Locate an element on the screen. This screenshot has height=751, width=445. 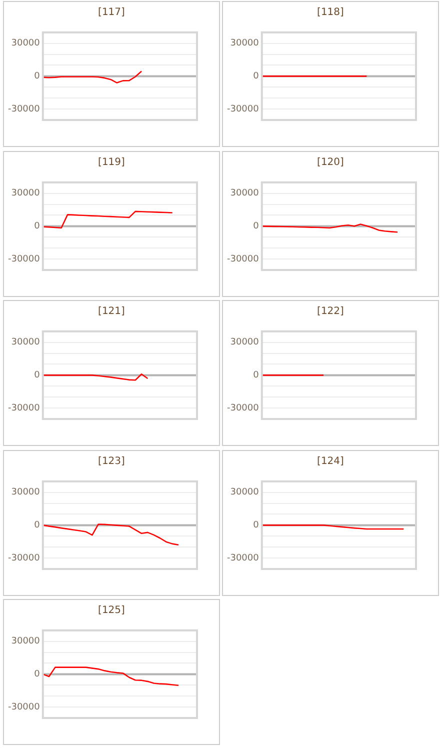
chart-title: [121] is located at coordinates (111, 312).